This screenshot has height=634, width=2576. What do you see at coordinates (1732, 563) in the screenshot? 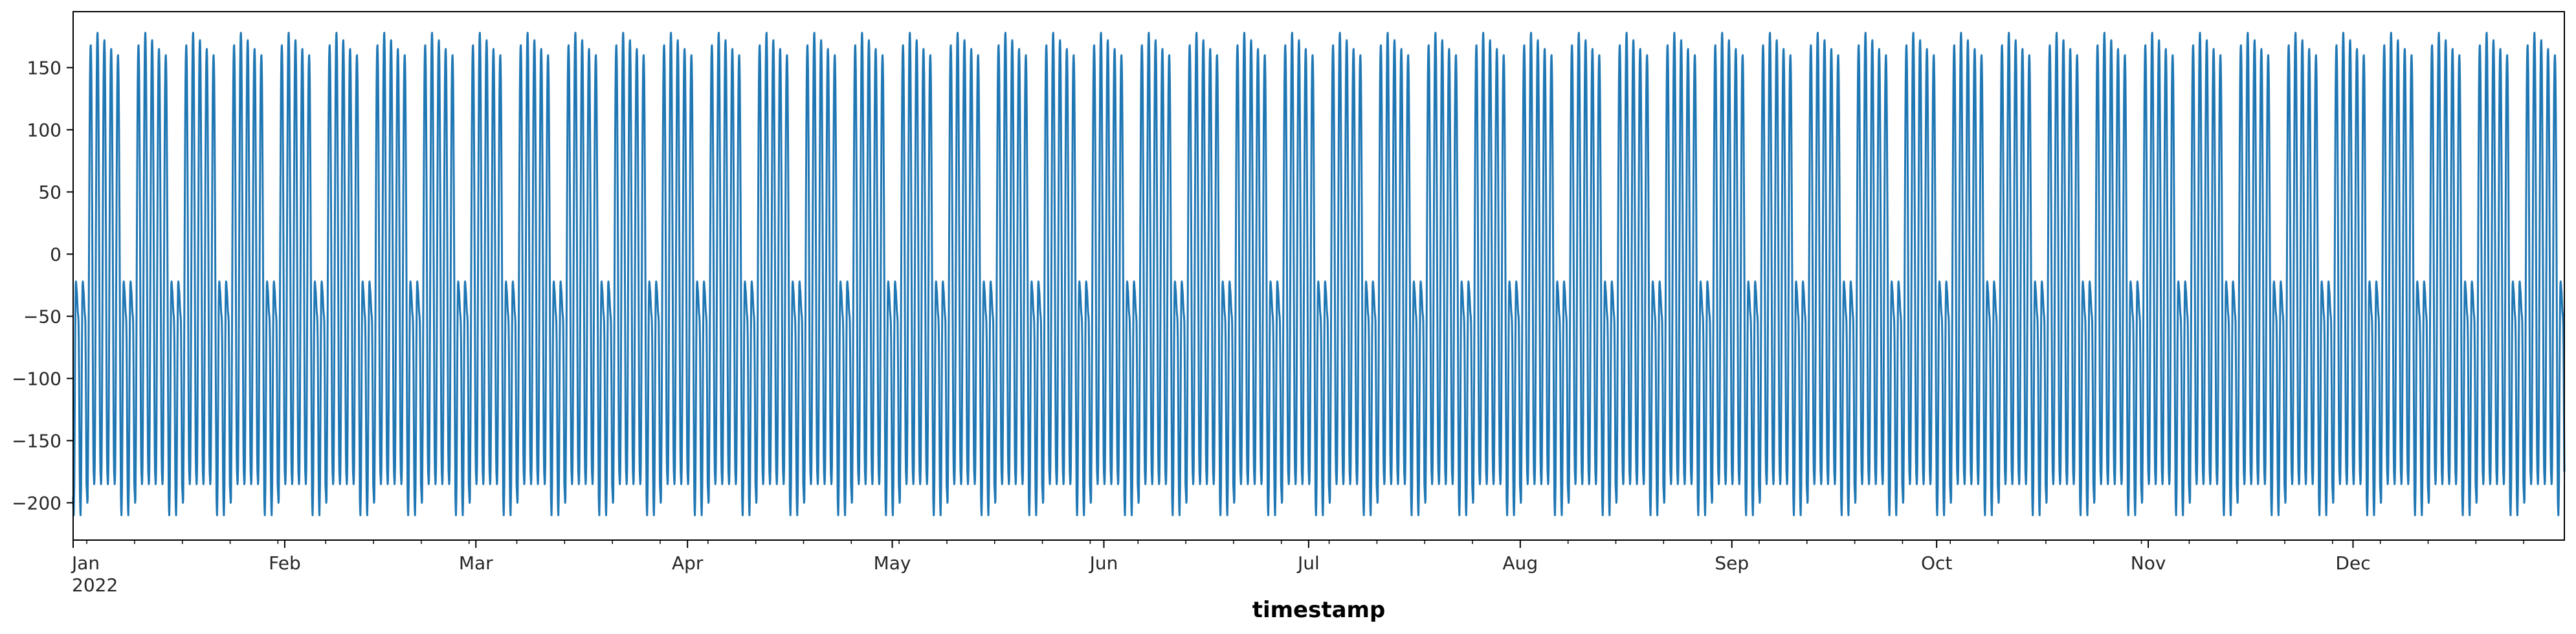
I see `x-tick-label: Sep` at bounding box center [1732, 563].